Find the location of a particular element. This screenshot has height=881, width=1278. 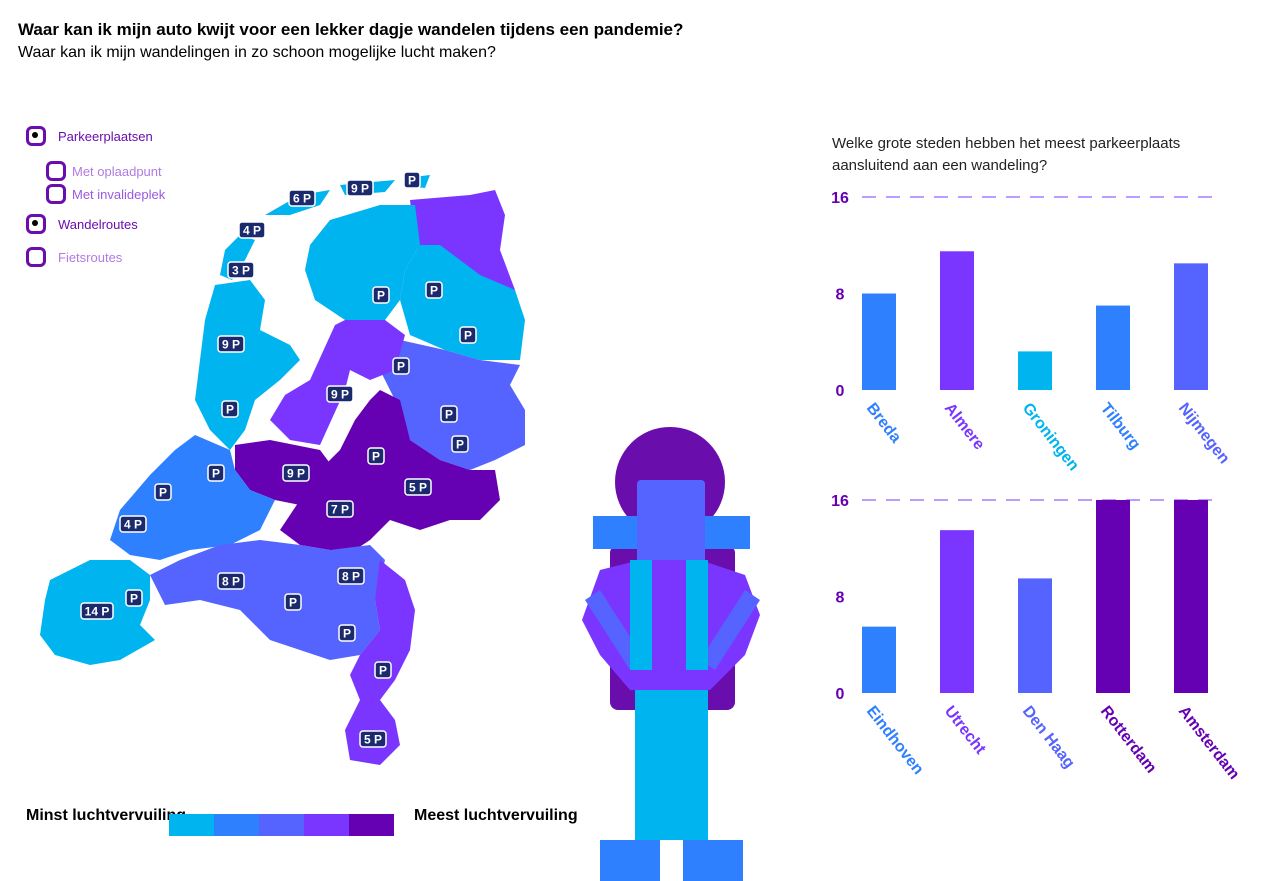

marker-label: 7 P is located at coordinates (340, 510).